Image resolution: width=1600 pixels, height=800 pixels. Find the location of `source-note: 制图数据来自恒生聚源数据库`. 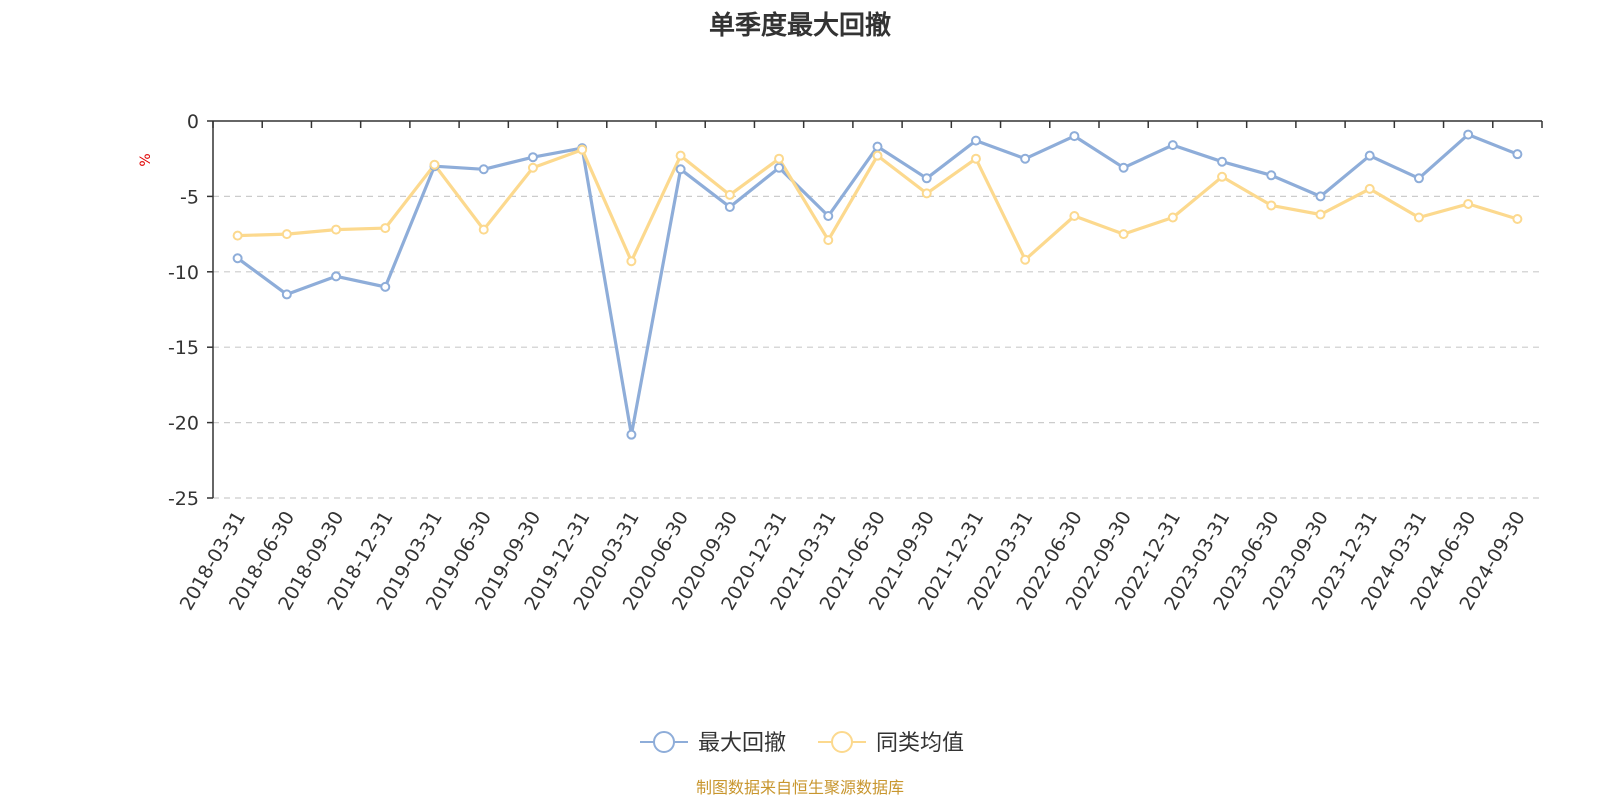

source-note: 制图数据来自恒生聚源数据库 is located at coordinates (800, 787).